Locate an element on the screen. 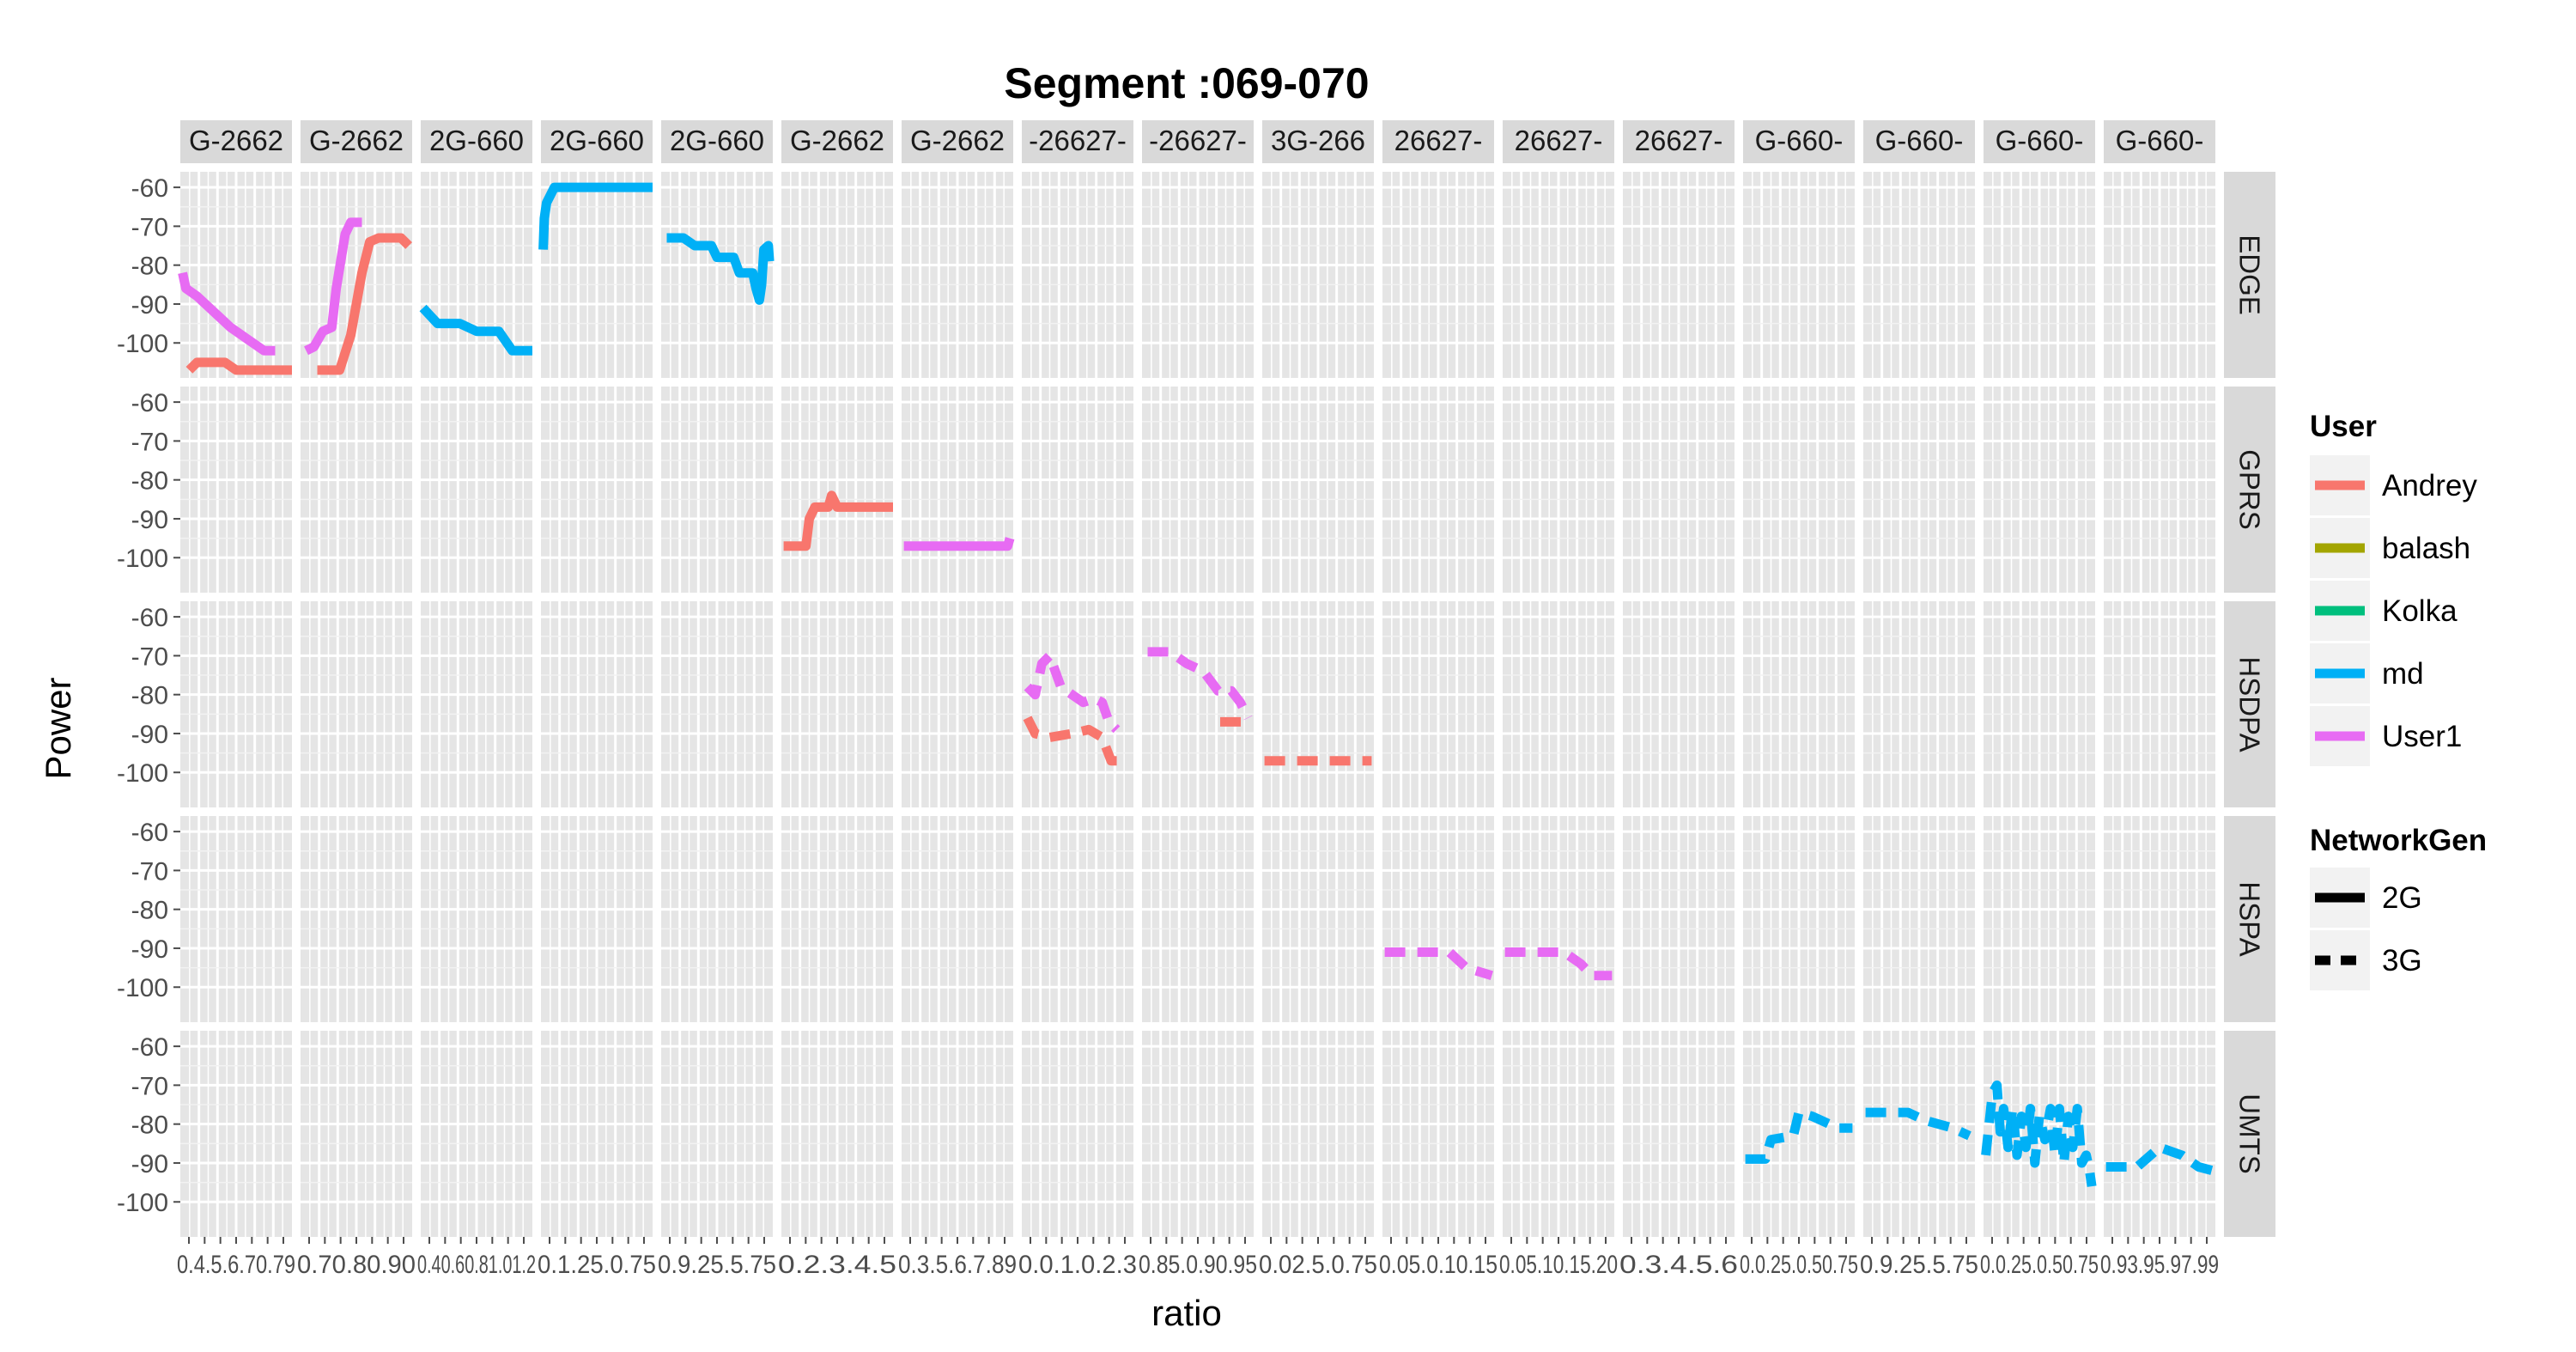  row-strip-label: GPRS is located at coordinates (2250, 489).